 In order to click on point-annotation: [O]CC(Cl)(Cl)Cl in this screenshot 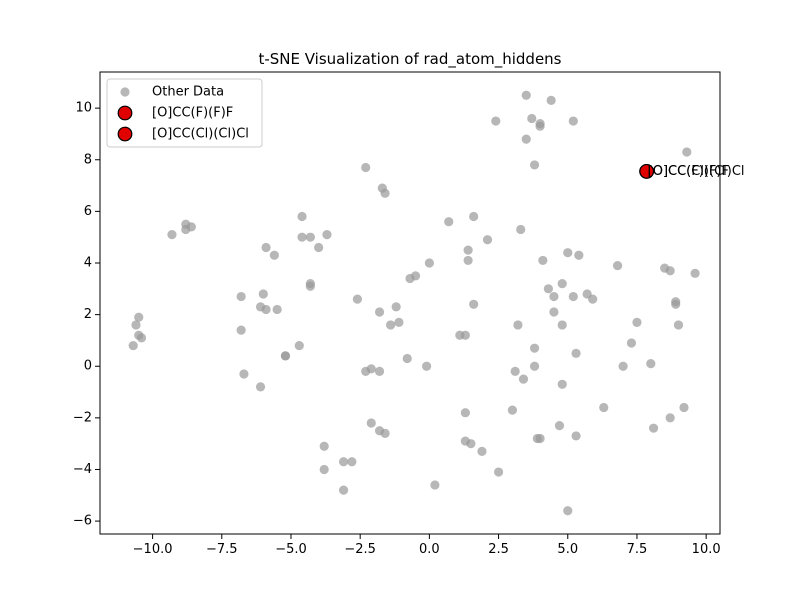, I will do `click(696, 171)`.